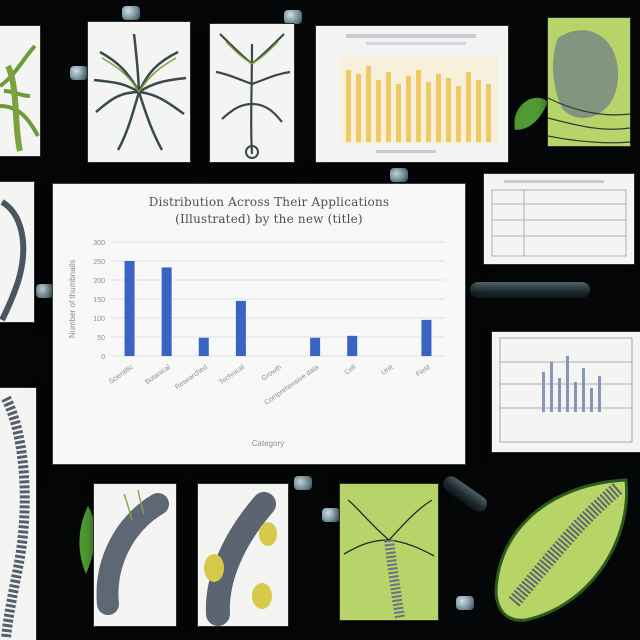 This screenshot has height=640, width=640. I want to click on mini-bar-chart, so click(419, 93).